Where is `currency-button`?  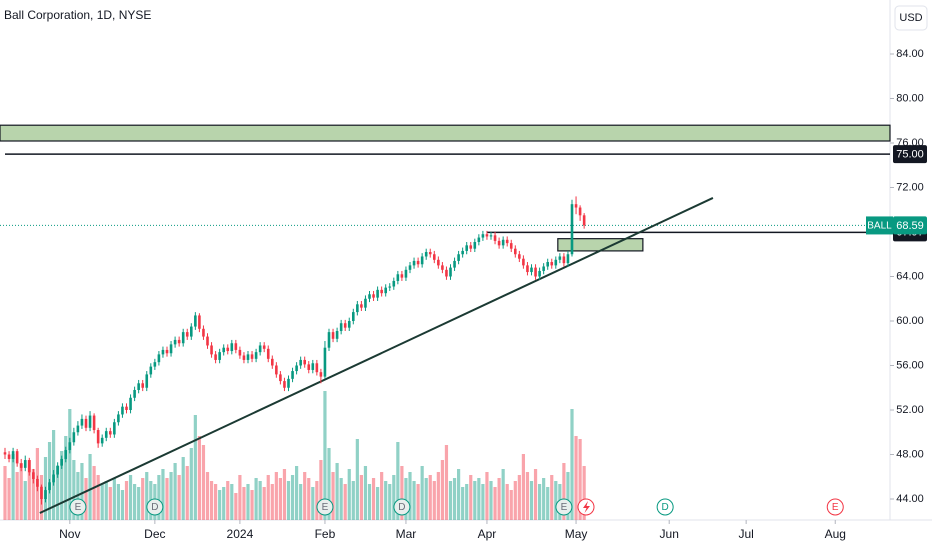
currency-button is located at coordinates (911, 18).